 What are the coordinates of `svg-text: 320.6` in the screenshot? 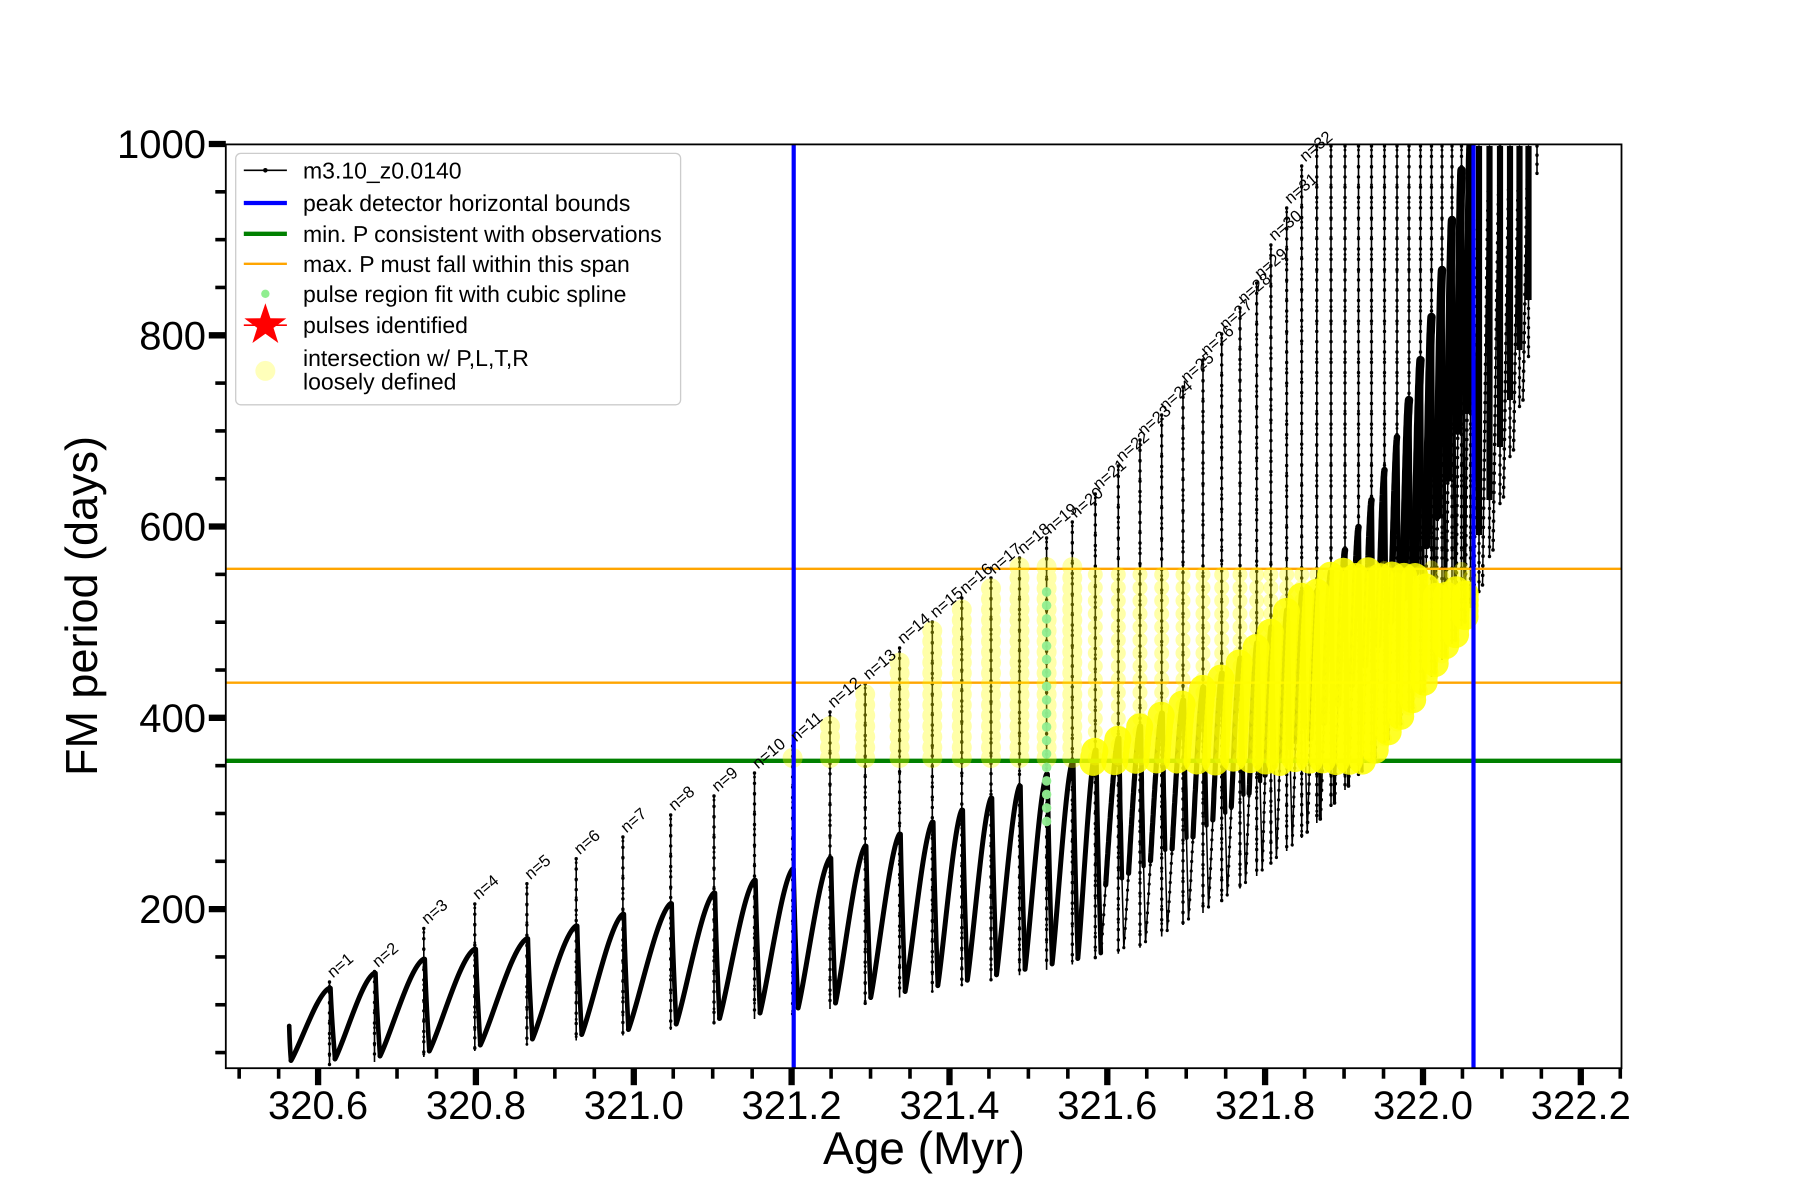 It's located at (318, 1106).